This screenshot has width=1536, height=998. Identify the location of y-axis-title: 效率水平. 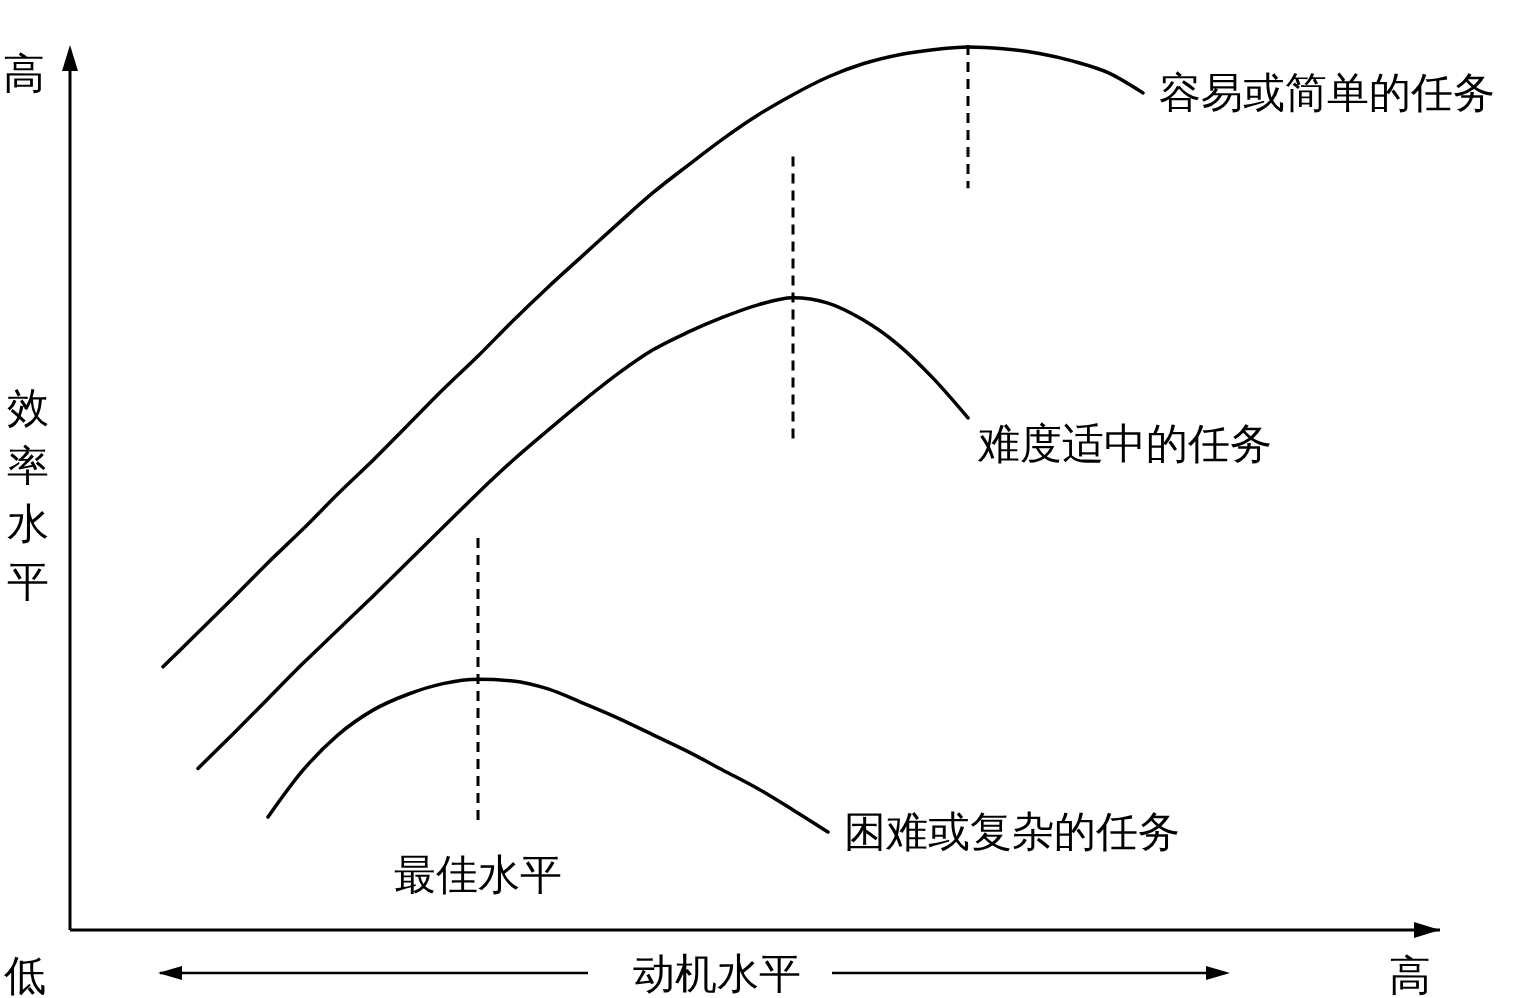
(28, 495).